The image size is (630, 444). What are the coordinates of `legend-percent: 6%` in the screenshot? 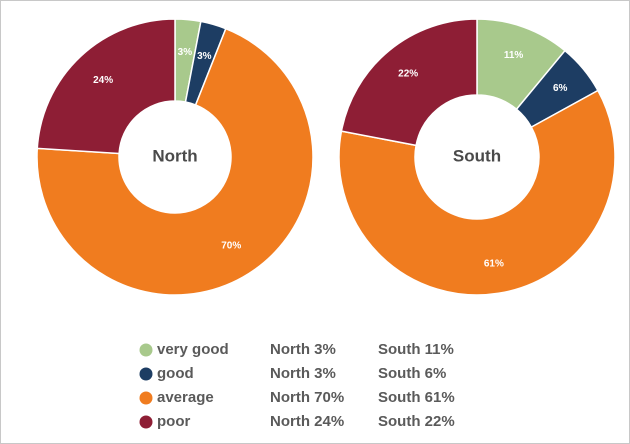 It's located at (436, 373).